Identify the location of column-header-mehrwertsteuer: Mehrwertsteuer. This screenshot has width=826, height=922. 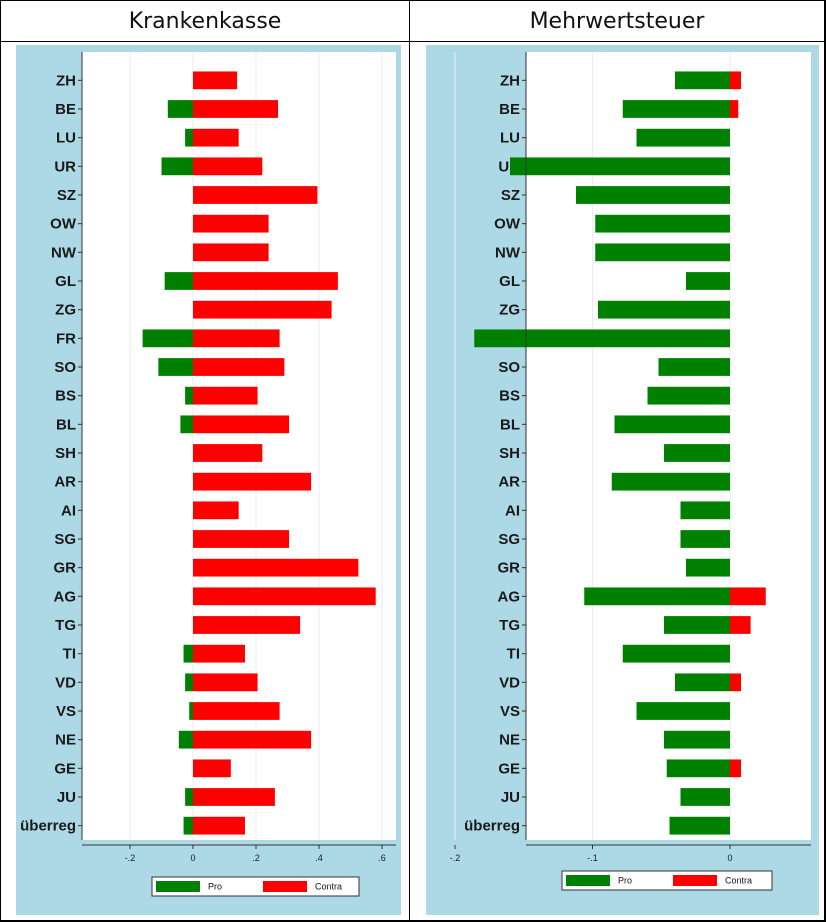
(617, 21).